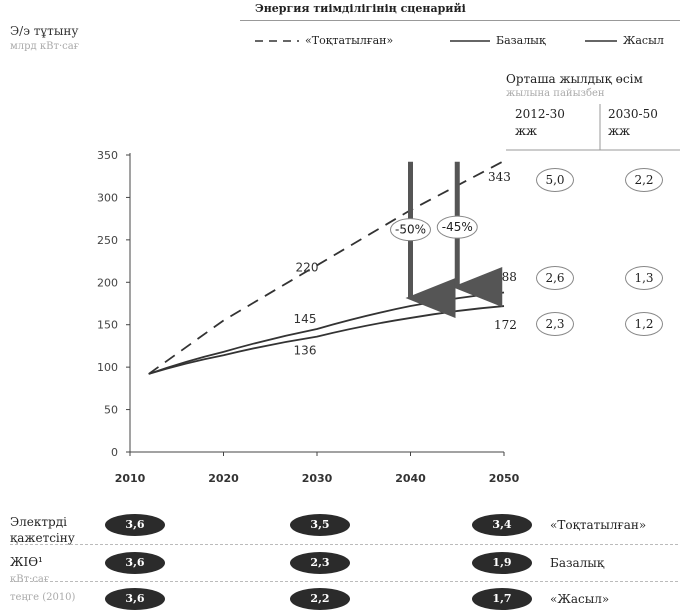 The image size is (682, 612). I want to click on y-tick-label: 250, so click(107, 240).